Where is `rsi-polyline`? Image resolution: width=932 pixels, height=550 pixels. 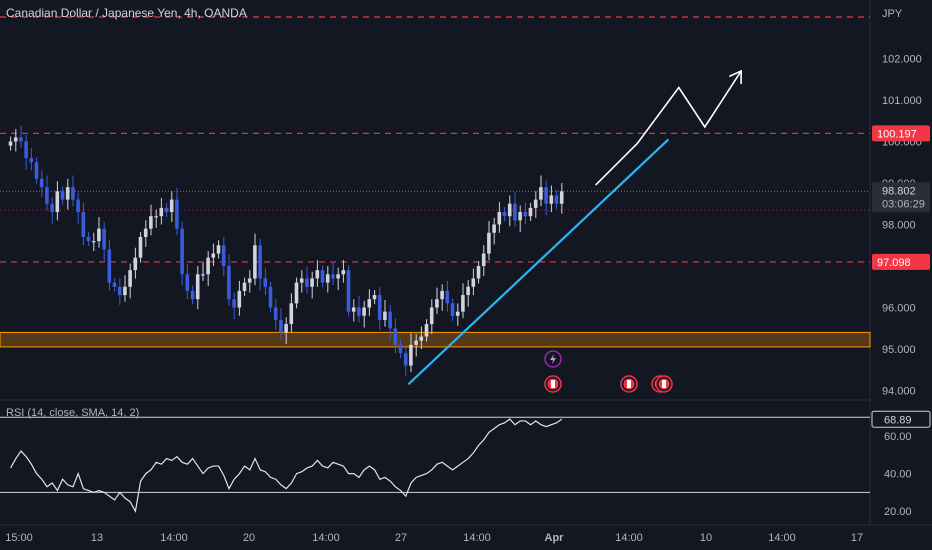
rsi-polyline is located at coordinates (286, 465).